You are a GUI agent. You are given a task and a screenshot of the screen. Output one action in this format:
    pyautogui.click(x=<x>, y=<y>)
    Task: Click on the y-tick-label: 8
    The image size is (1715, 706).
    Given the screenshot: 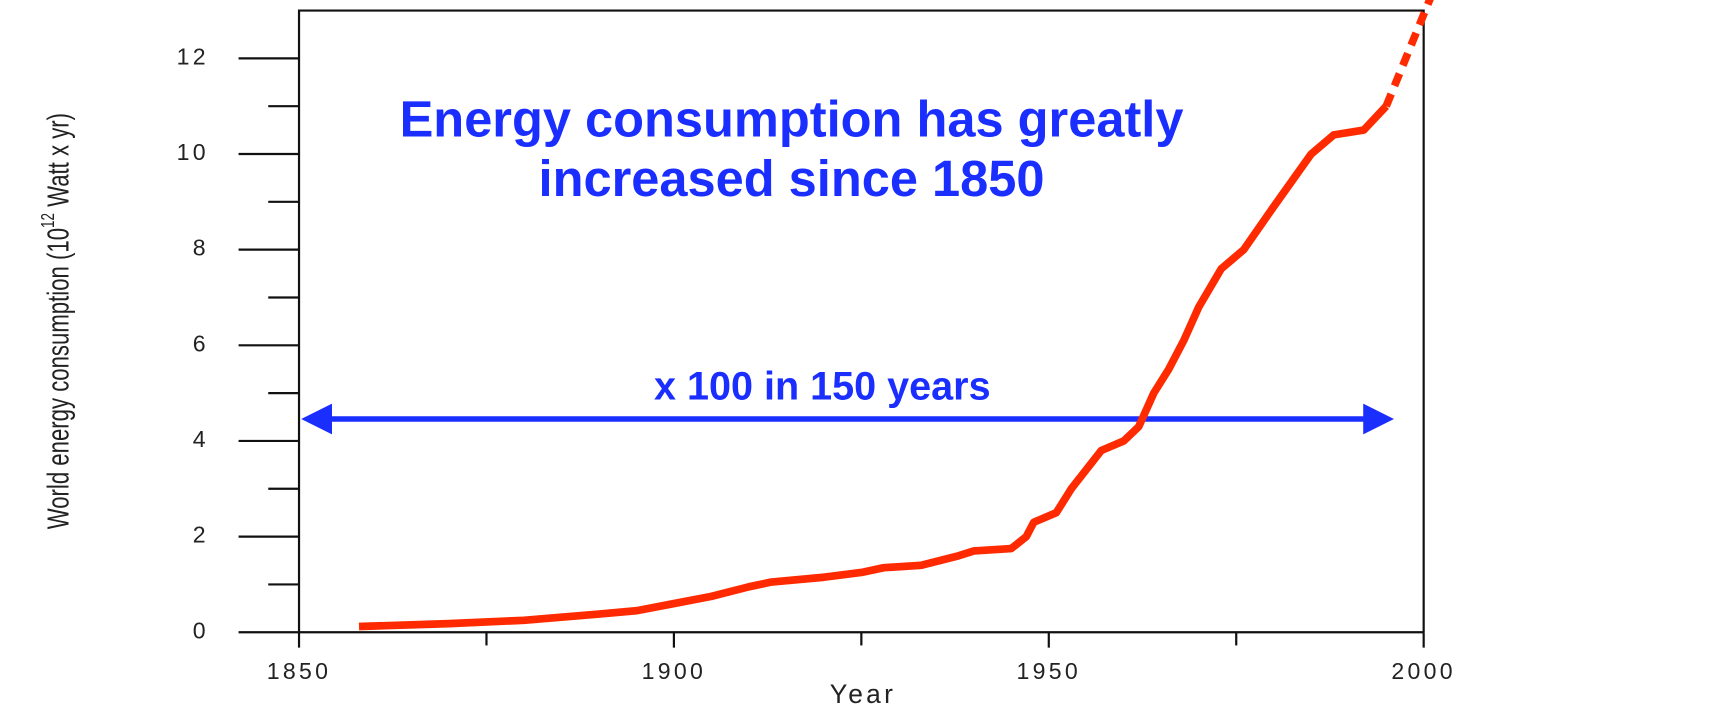 What is the action you would take?
    pyautogui.click(x=201, y=248)
    